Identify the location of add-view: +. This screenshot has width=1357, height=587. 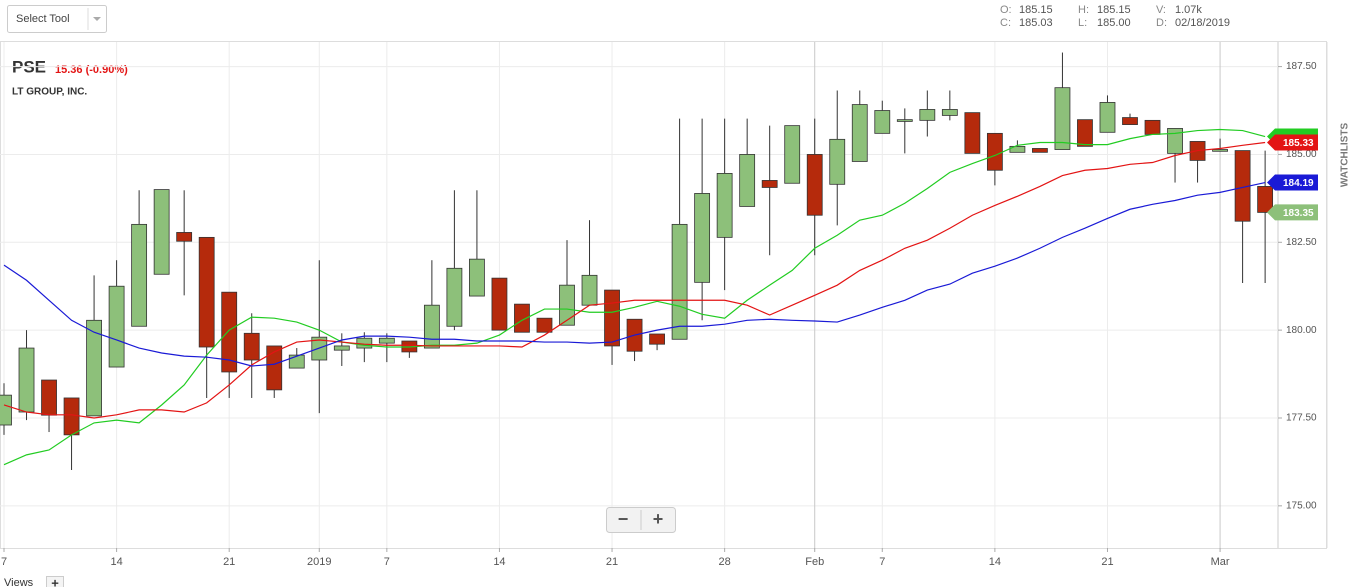
(55, 581).